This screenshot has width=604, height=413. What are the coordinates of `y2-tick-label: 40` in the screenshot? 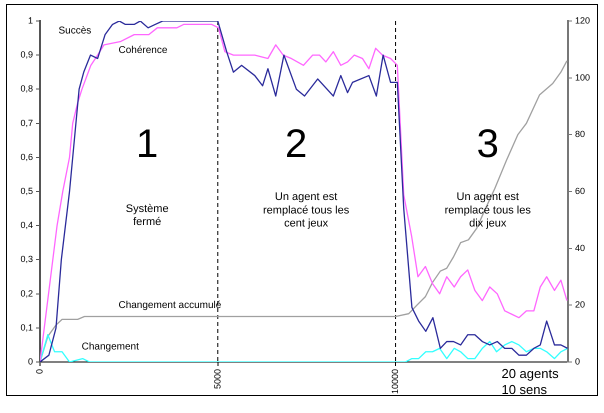 It's located at (580, 247).